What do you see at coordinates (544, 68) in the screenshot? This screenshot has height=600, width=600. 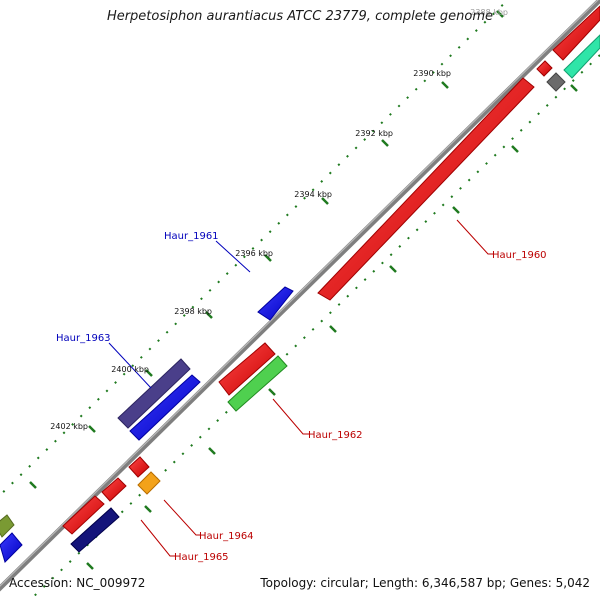 I see `feature-block-red-mini` at bounding box center [544, 68].